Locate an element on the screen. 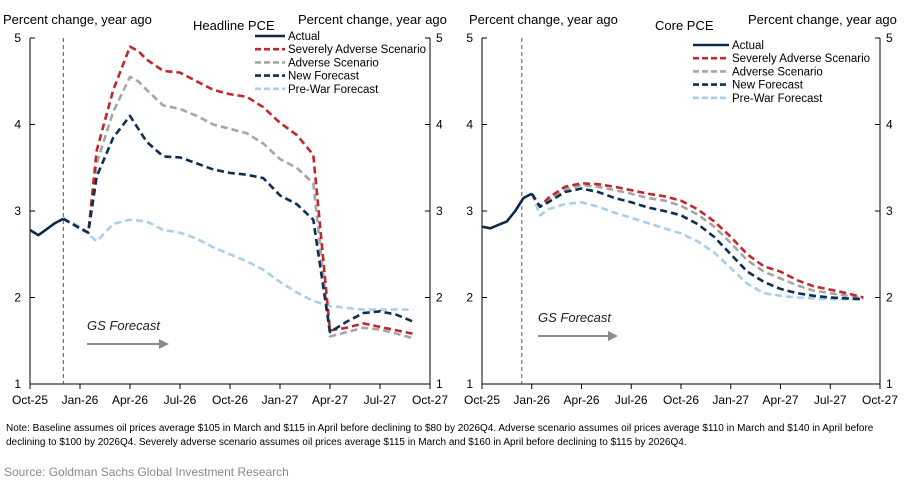  core-xtick-label: Apr-26 is located at coordinates (581, 400).